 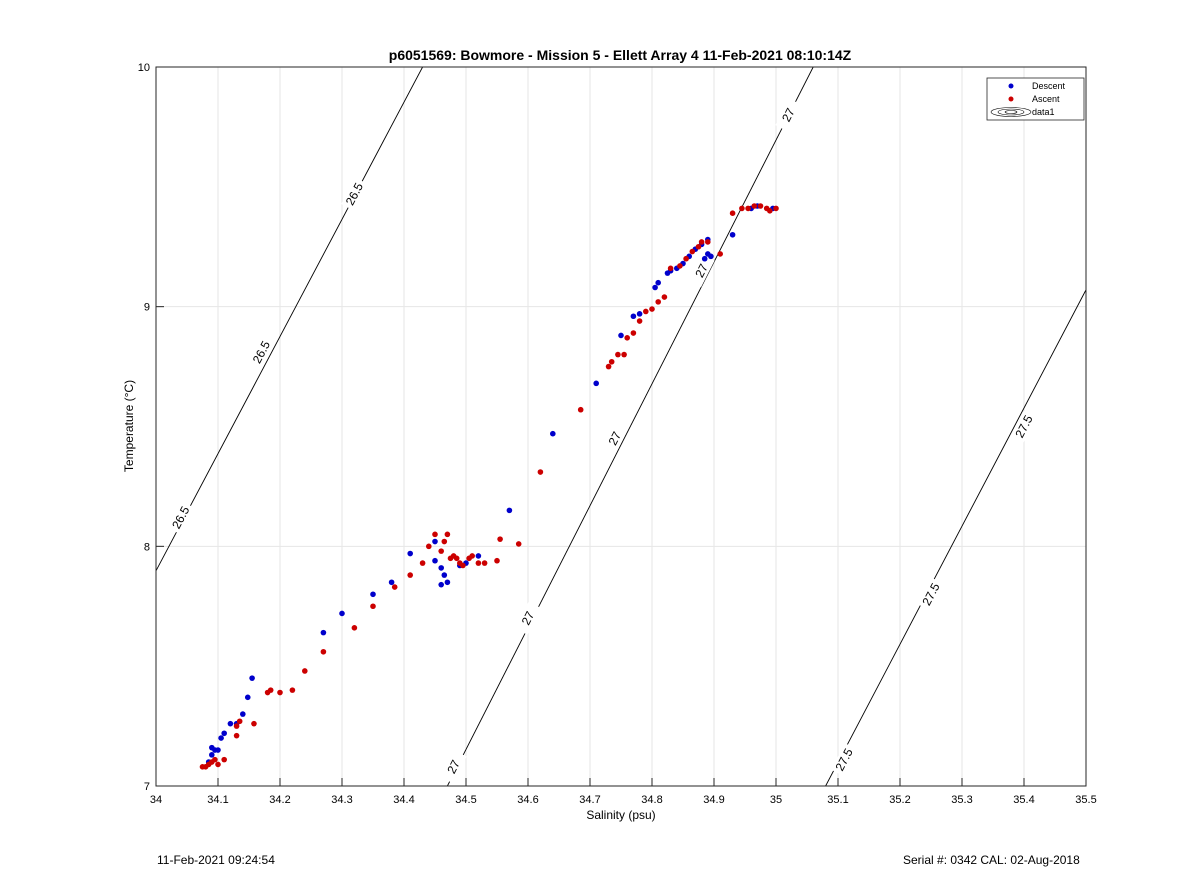 I want to click on legend-box, so click(x=1035, y=99).